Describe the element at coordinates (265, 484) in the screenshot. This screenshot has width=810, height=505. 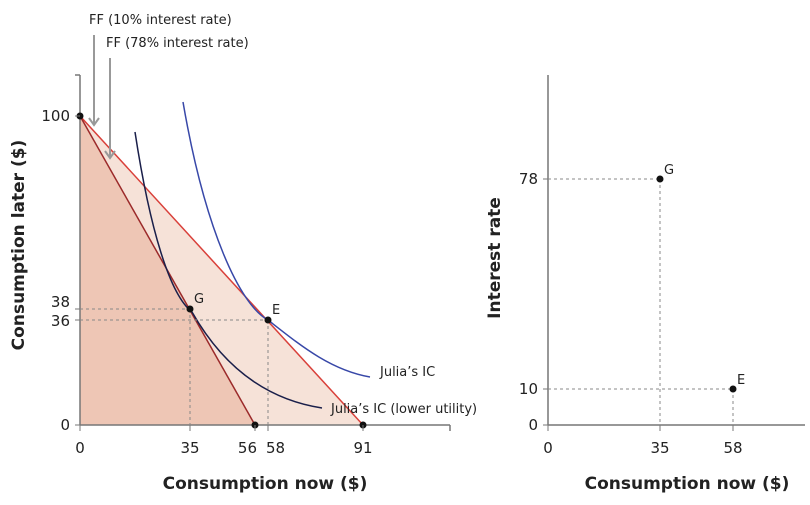
I see `left-x-axis-label: Consumption now ($)` at that location.